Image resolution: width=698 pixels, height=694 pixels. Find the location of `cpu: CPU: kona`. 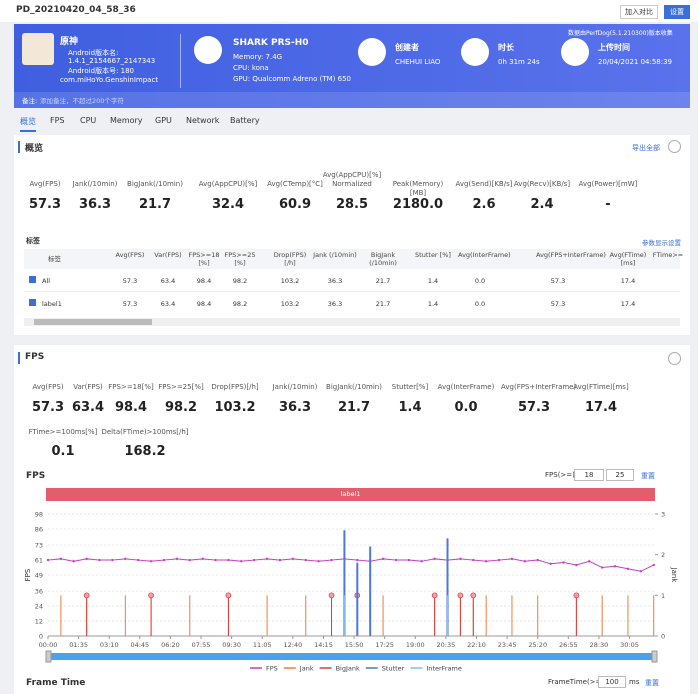

cpu: CPU: kona is located at coordinates (251, 68).